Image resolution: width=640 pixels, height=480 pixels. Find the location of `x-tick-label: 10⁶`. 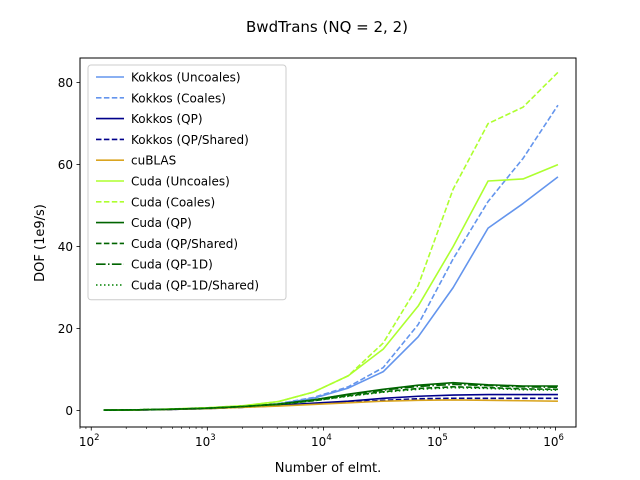

x-tick-label: 10⁶ is located at coordinates (553, 441).